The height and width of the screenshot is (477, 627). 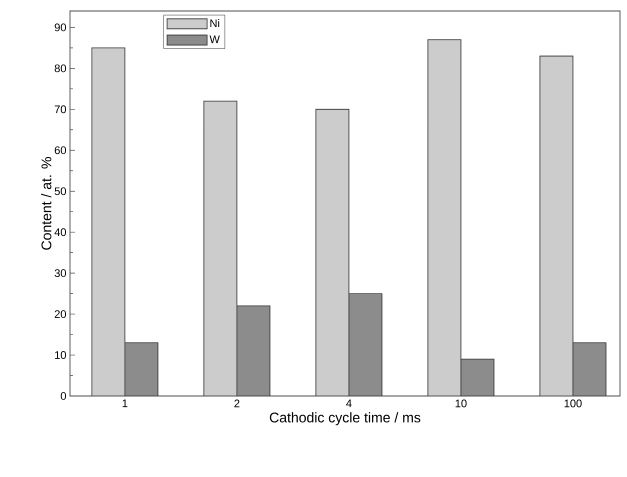 What do you see at coordinates (60, 191) in the screenshot?
I see `y-tick-label: 50` at bounding box center [60, 191].